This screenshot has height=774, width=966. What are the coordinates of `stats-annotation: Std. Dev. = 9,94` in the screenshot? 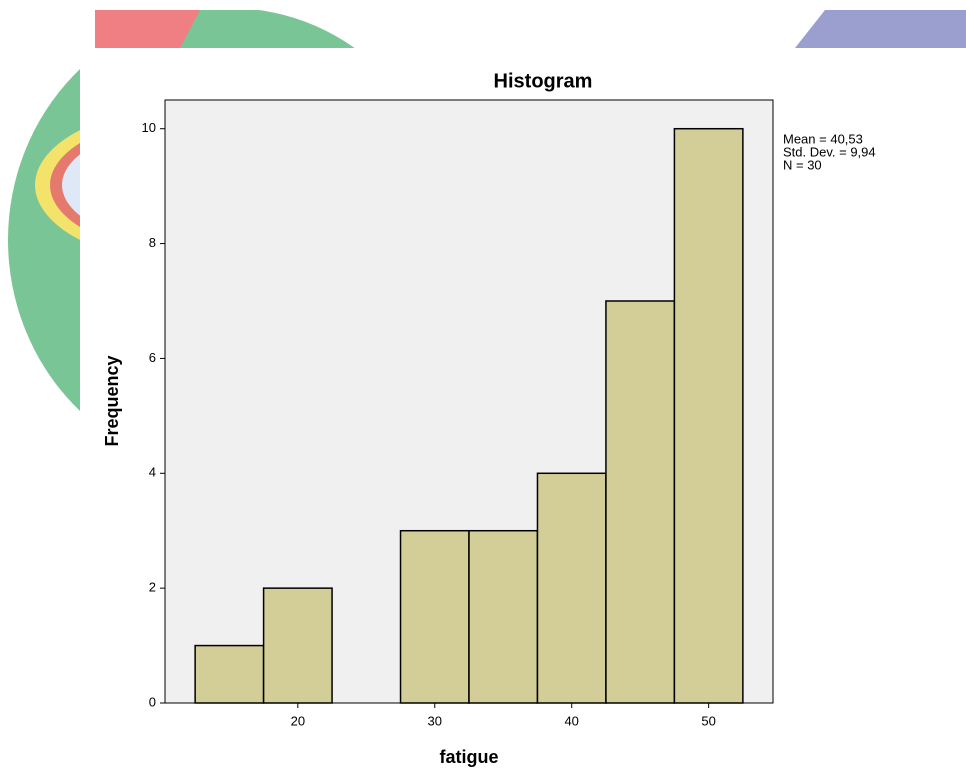 It's located at (829, 151).